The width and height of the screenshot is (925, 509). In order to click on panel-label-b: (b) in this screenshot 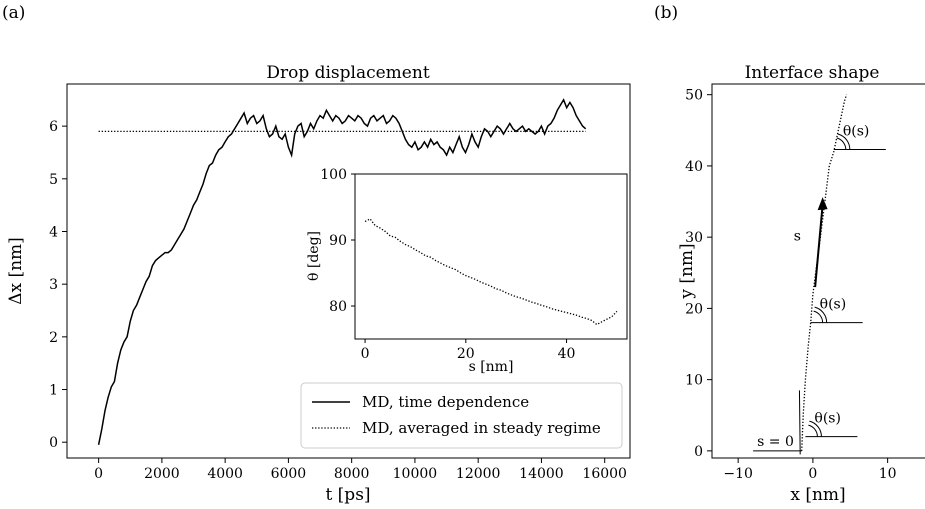, I will do `click(666, 13)`.